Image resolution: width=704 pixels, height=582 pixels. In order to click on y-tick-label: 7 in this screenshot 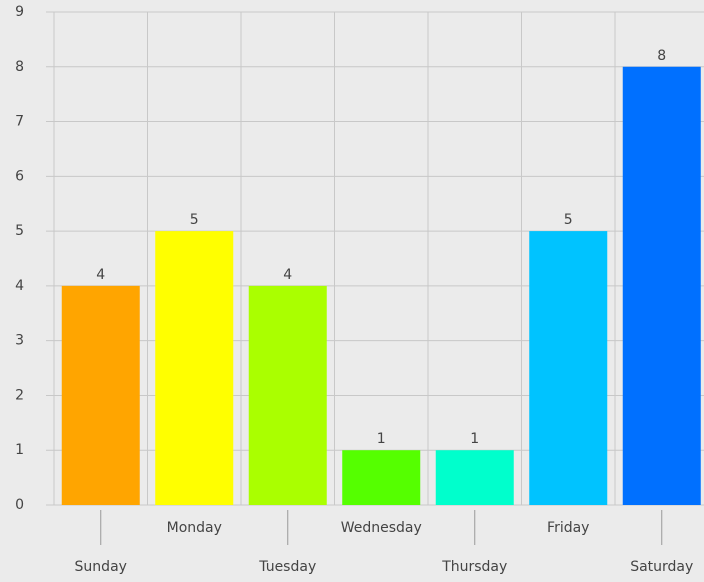, I will do `click(19, 122)`.